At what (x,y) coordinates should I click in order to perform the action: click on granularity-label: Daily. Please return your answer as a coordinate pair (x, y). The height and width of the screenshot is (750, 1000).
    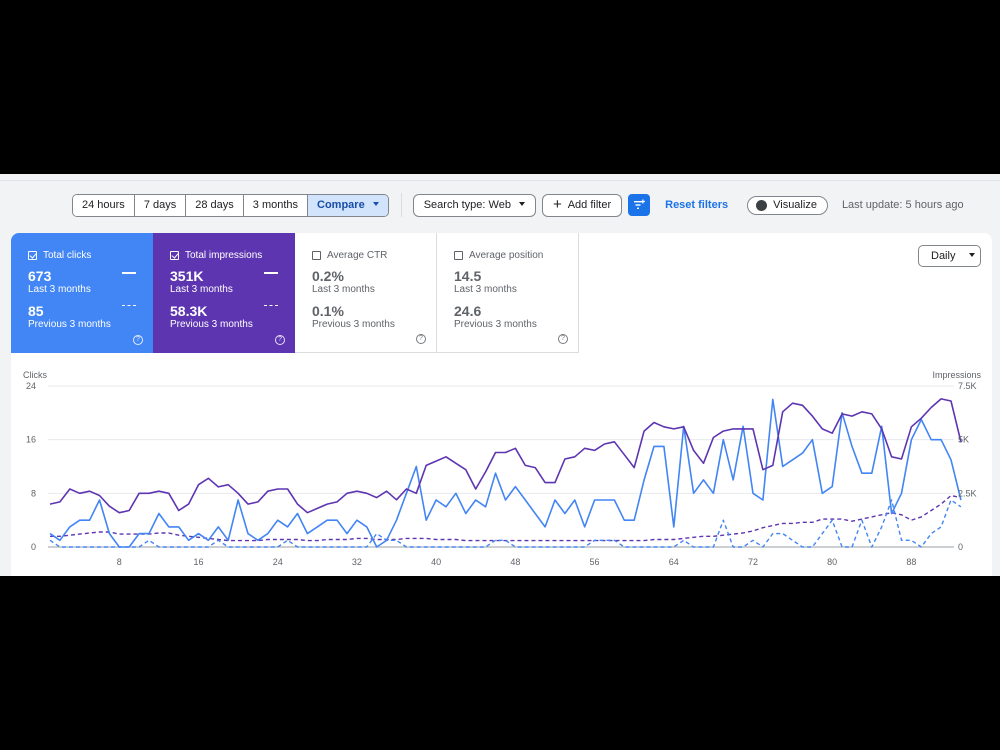
    Looking at the image, I should click on (943, 256).